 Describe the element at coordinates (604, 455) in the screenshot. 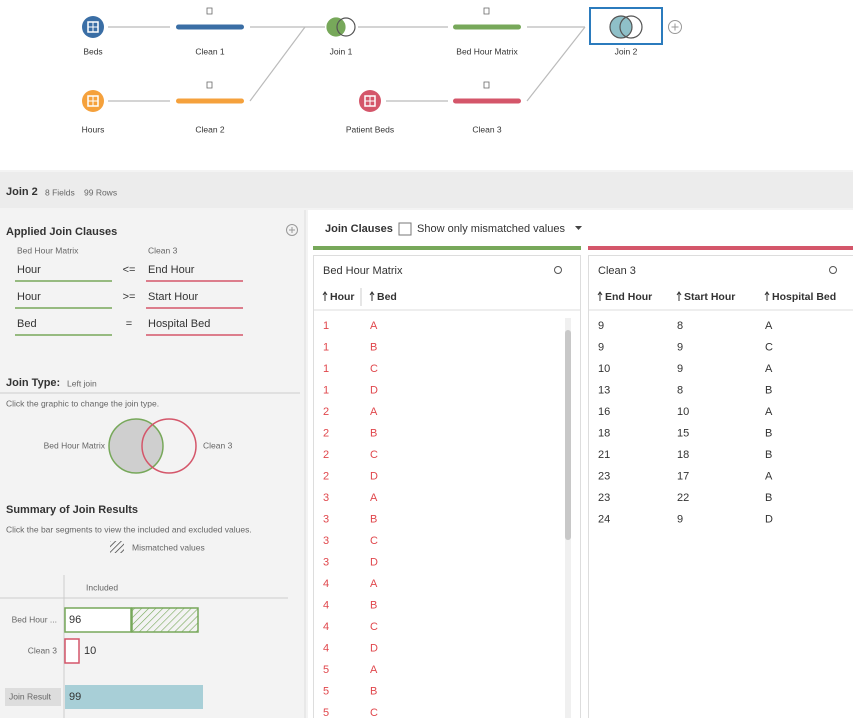

I see `cell: 21` at that location.